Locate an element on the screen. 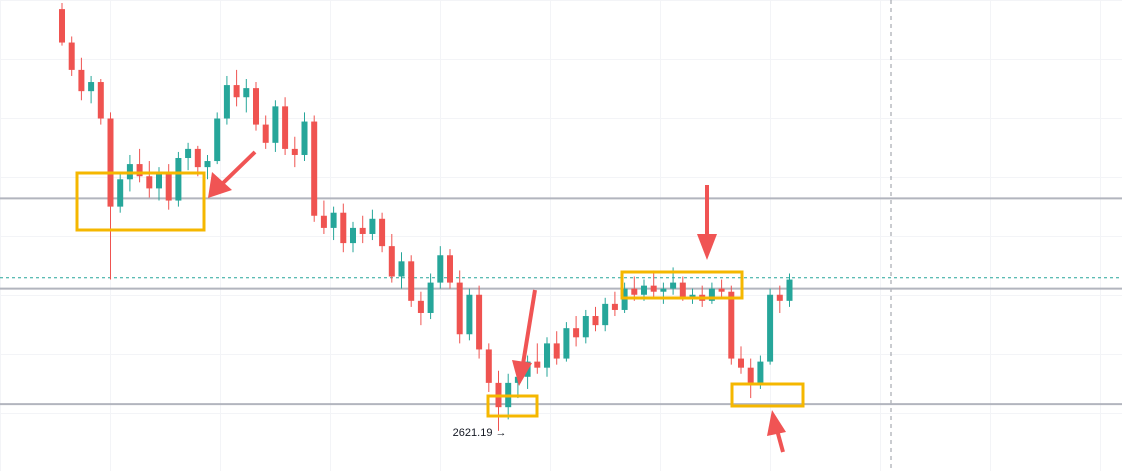 This screenshot has height=471, width=1122. low-price-label: 2621.19 → is located at coordinates (480, 433).